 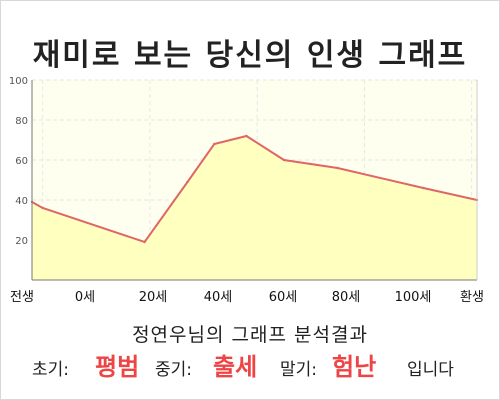 I want to click on x-tick-label: 전생, so click(x=22, y=297).